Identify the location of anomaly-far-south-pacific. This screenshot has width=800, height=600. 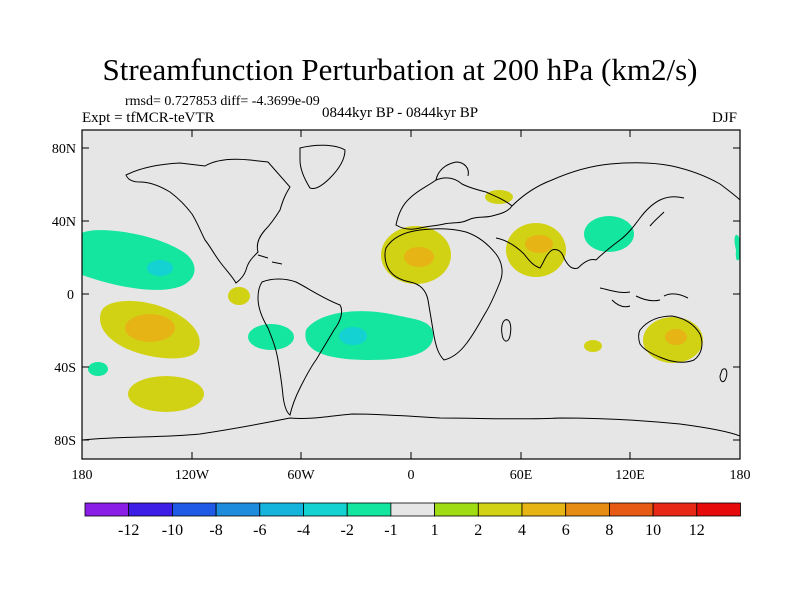
(98, 369).